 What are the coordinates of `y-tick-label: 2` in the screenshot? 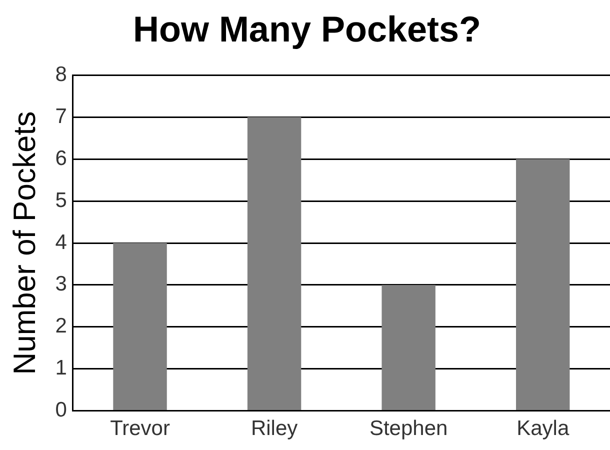 It's located at (61, 326).